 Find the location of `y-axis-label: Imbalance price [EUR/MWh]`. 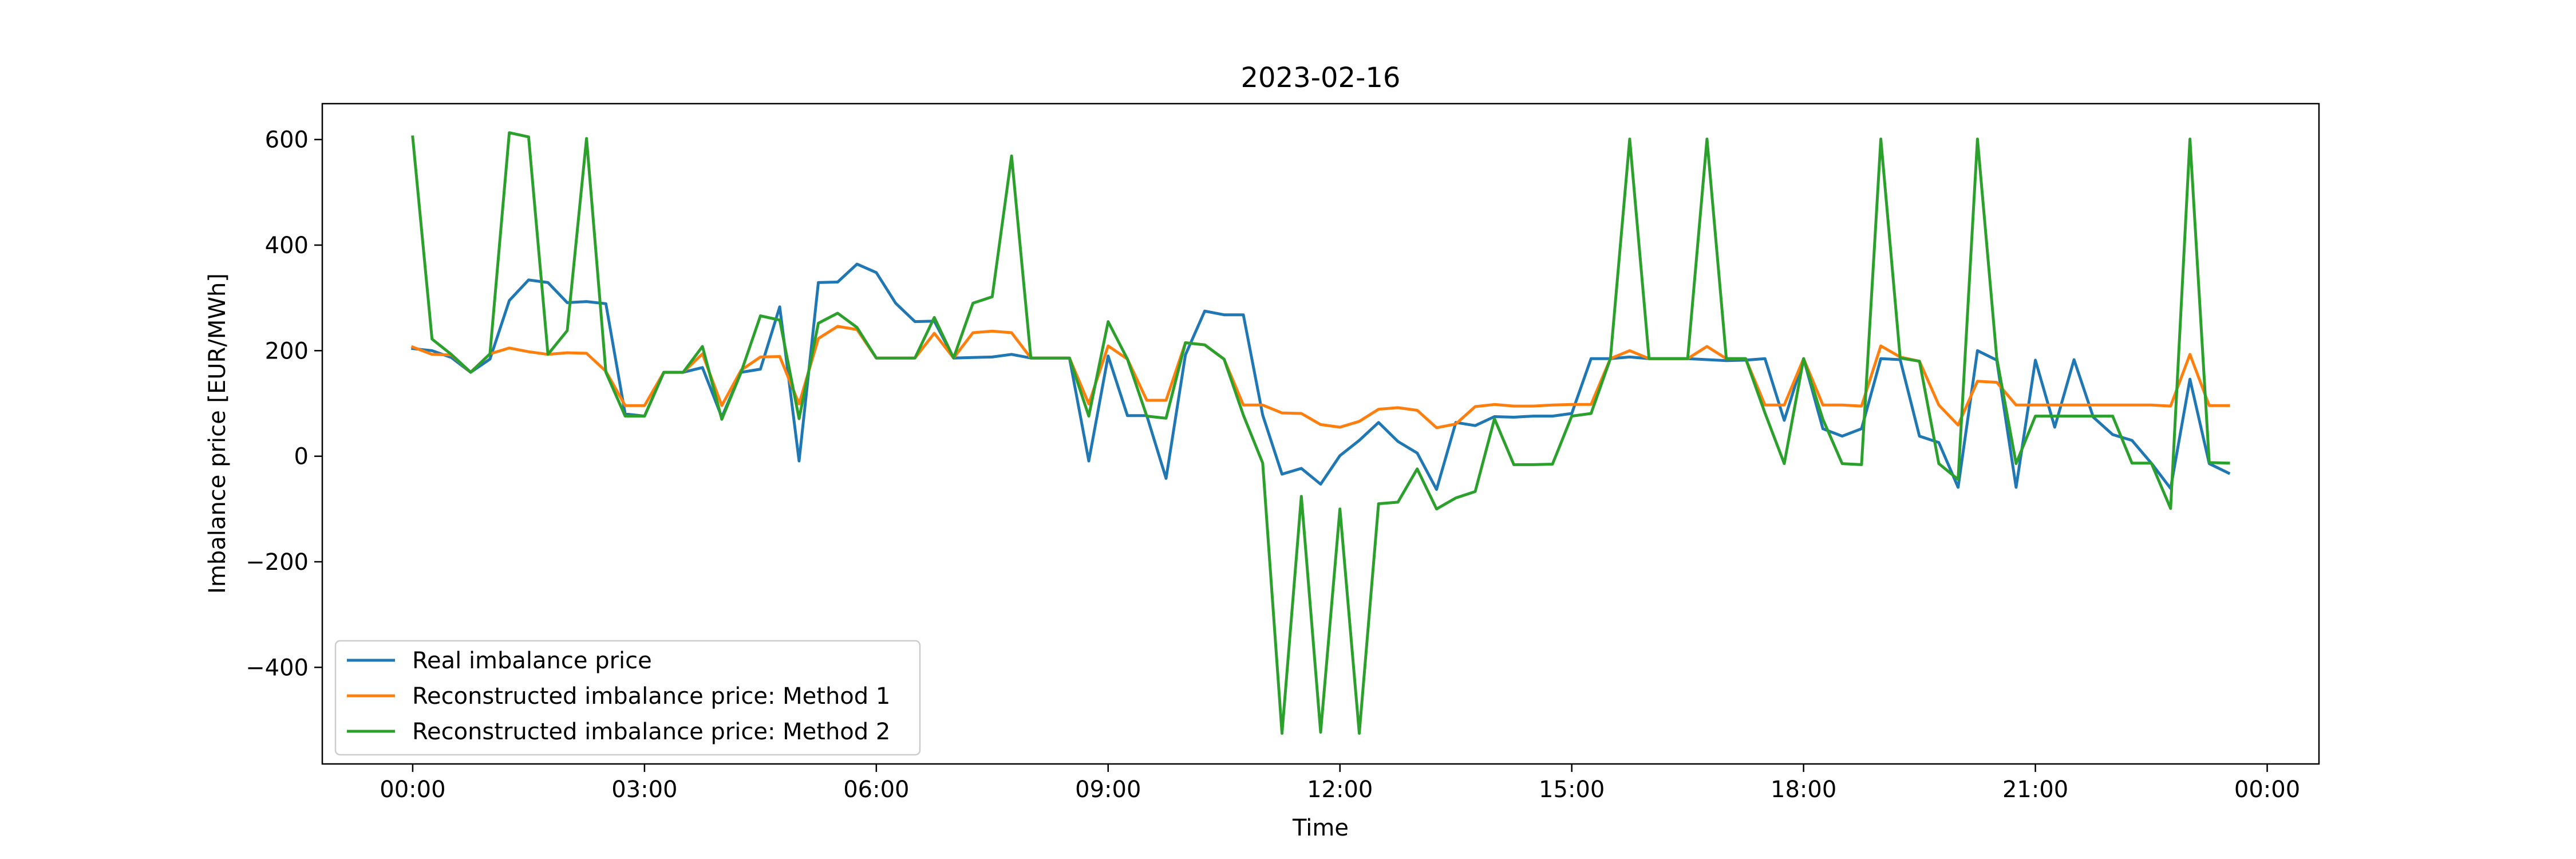

y-axis-label: Imbalance price [EUR/MWh] is located at coordinates (217, 433).